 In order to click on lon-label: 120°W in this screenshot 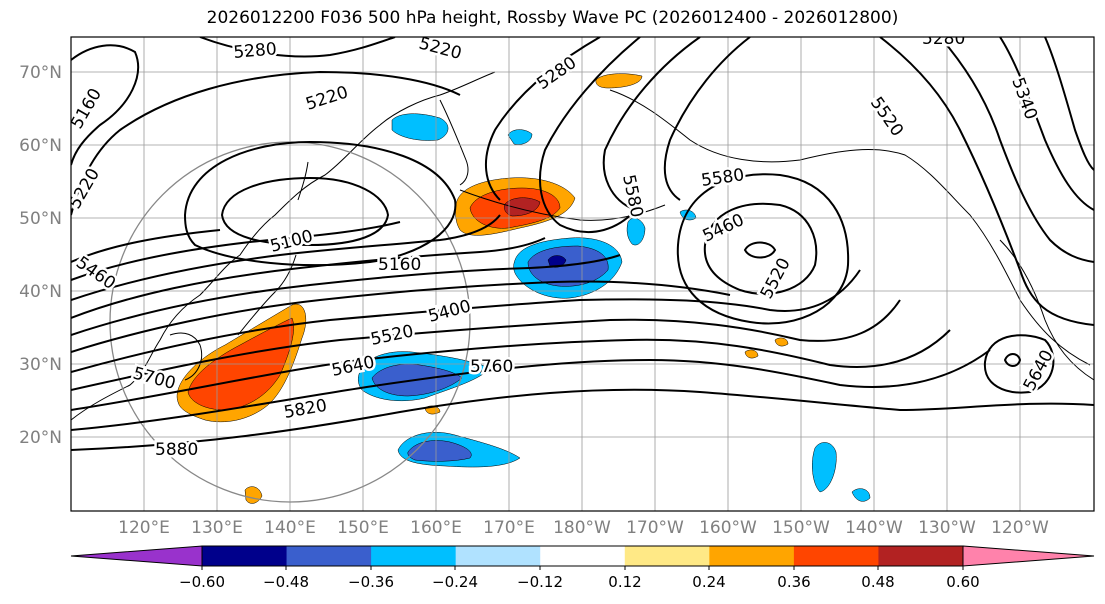, I will do `click(1020, 528)`.